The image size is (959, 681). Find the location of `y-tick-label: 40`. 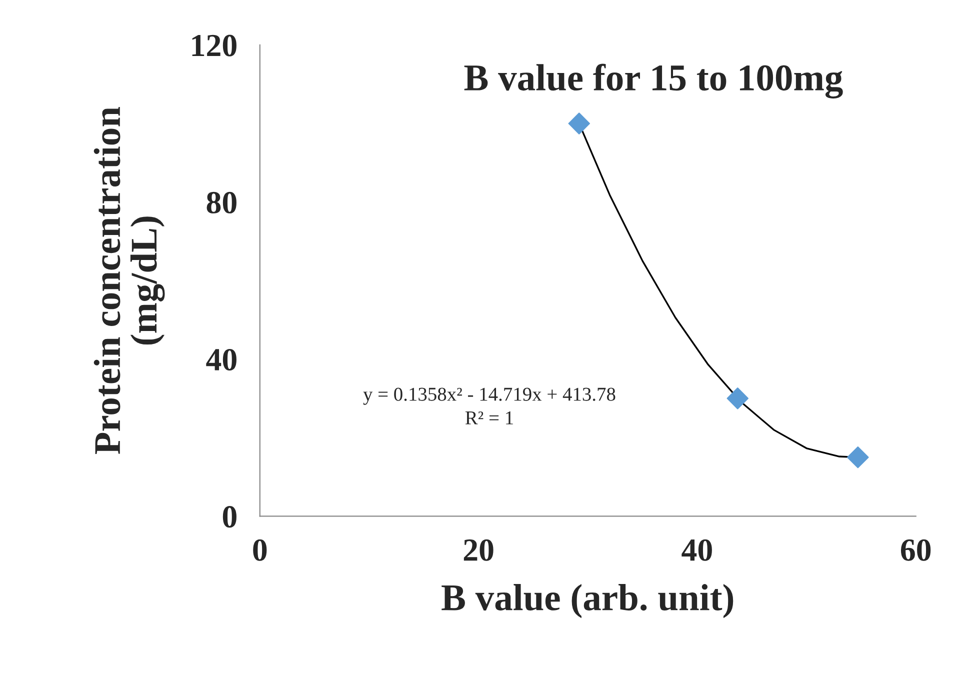

y-tick-label: 40 is located at coordinates (221, 359).